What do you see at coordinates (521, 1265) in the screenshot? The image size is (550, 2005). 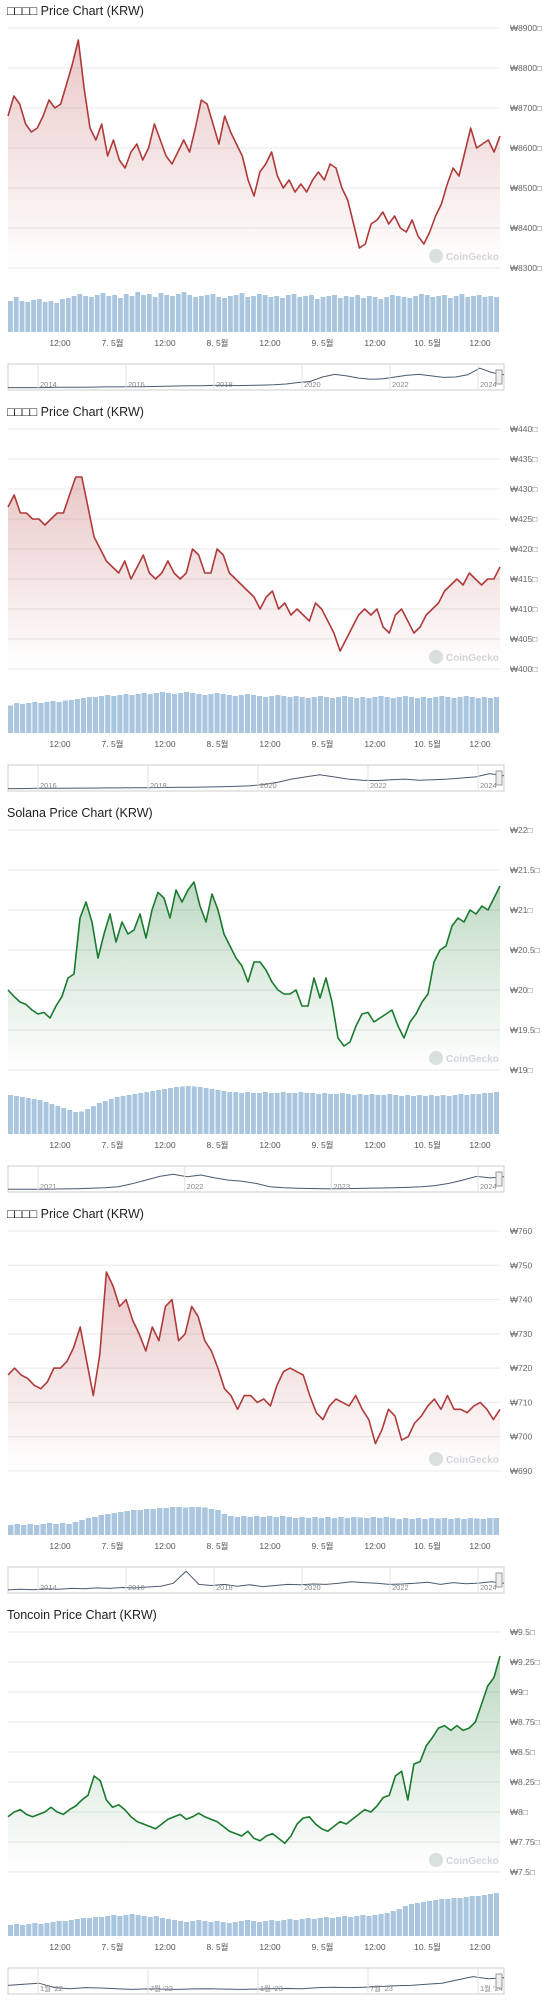 I see `y-tick-label: ₩750` at bounding box center [521, 1265].